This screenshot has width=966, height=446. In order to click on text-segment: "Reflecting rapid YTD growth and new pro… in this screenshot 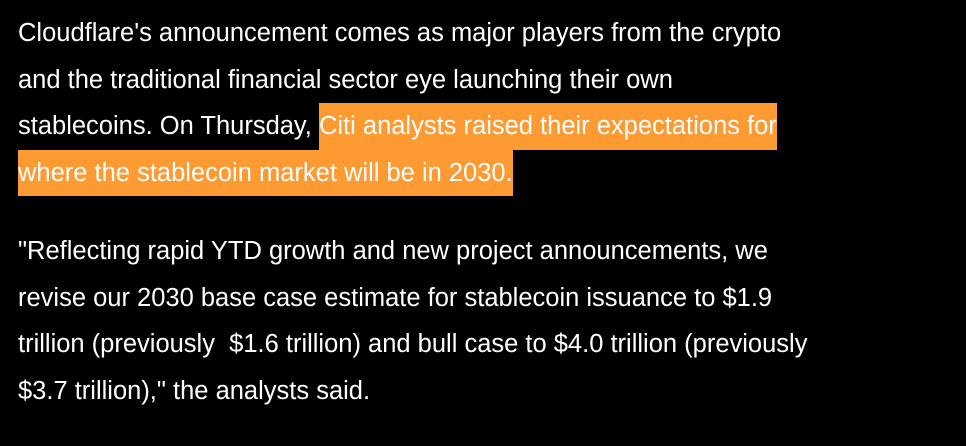, I will do `click(393, 251)`.